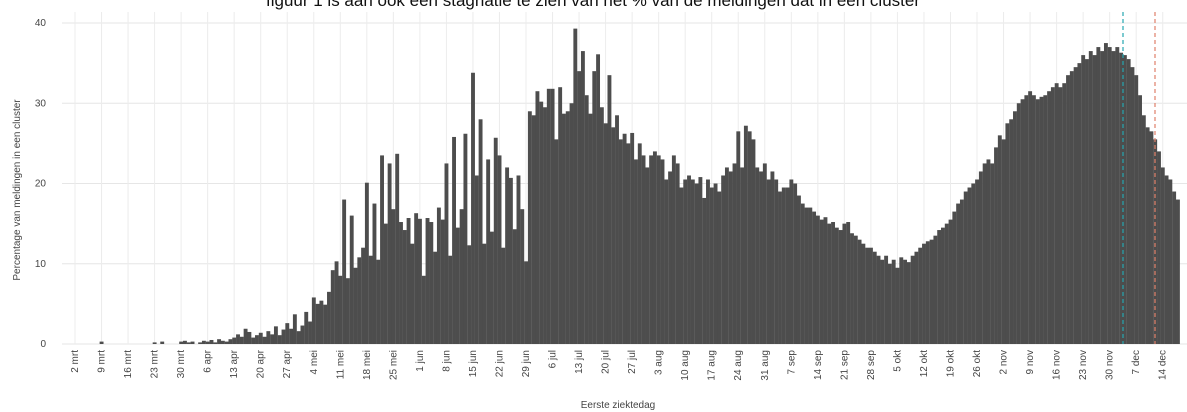 The width and height of the screenshot is (1187, 412). I want to click on y-tick-label: 20, so click(41, 184).